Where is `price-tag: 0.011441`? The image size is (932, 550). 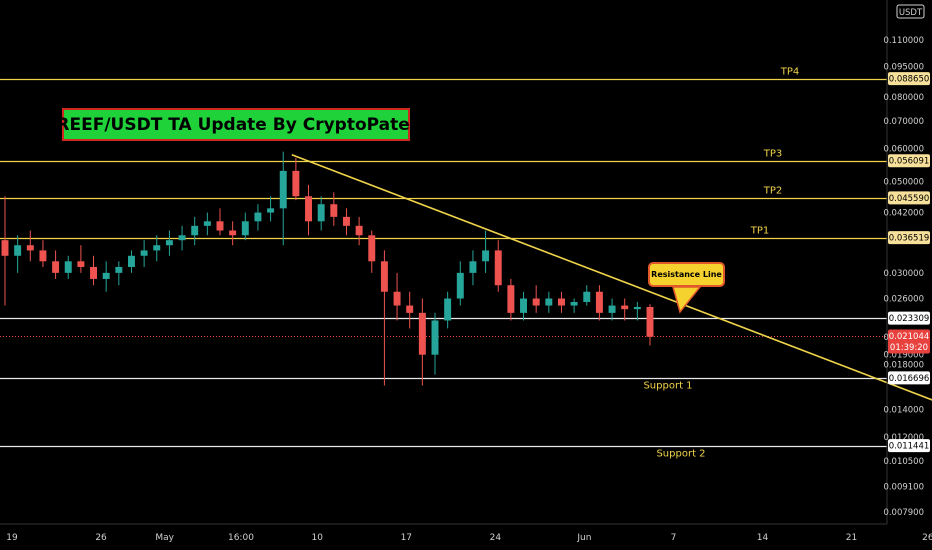
price-tag: 0.011441 is located at coordinates (909, 446).